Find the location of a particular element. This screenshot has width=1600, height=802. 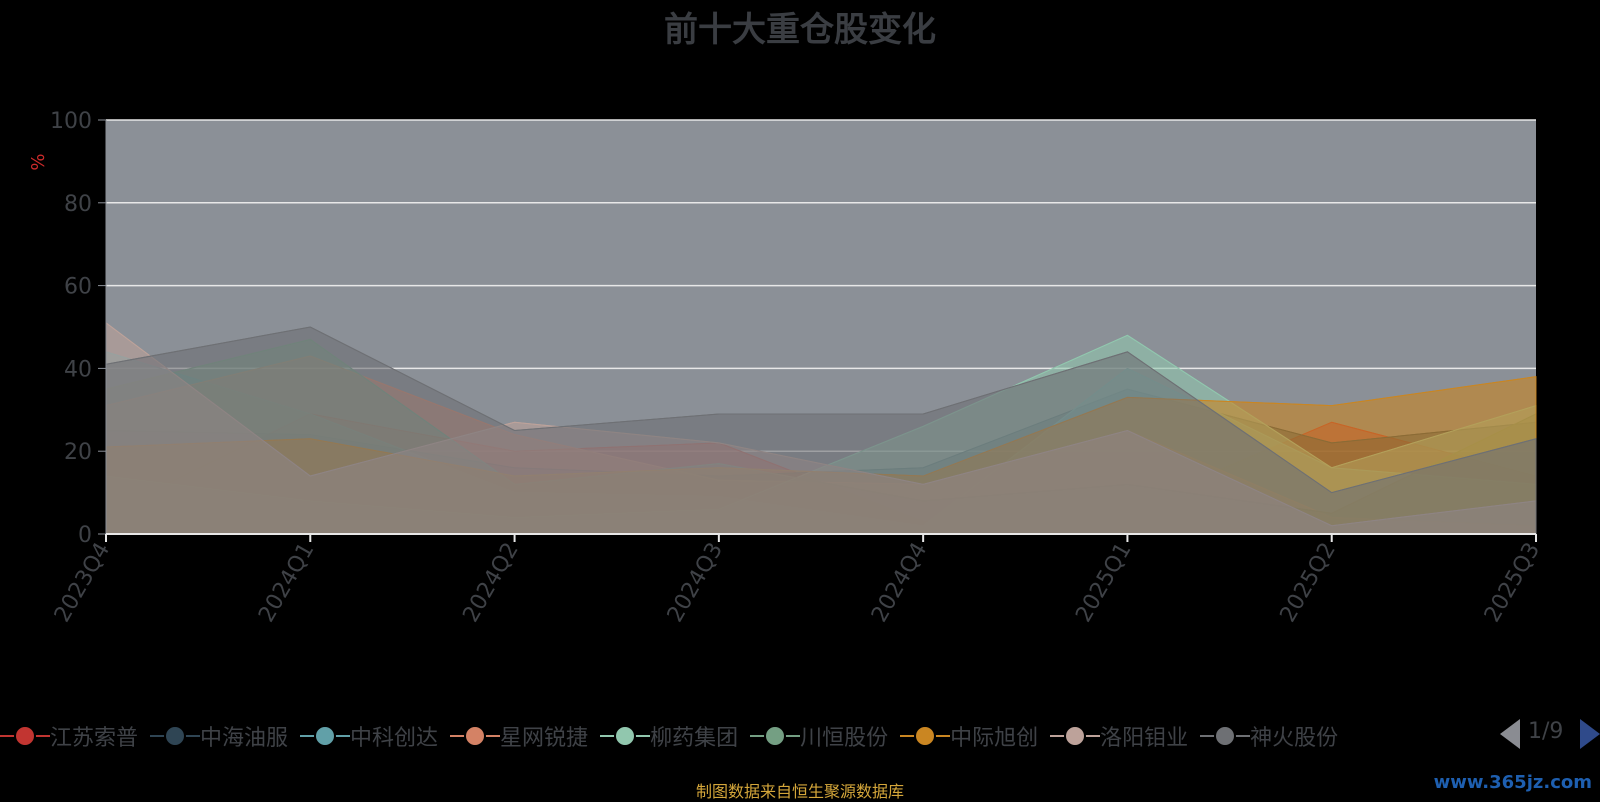

x-tick-label: 2025Q2 is located at coordinates (1308, 583).